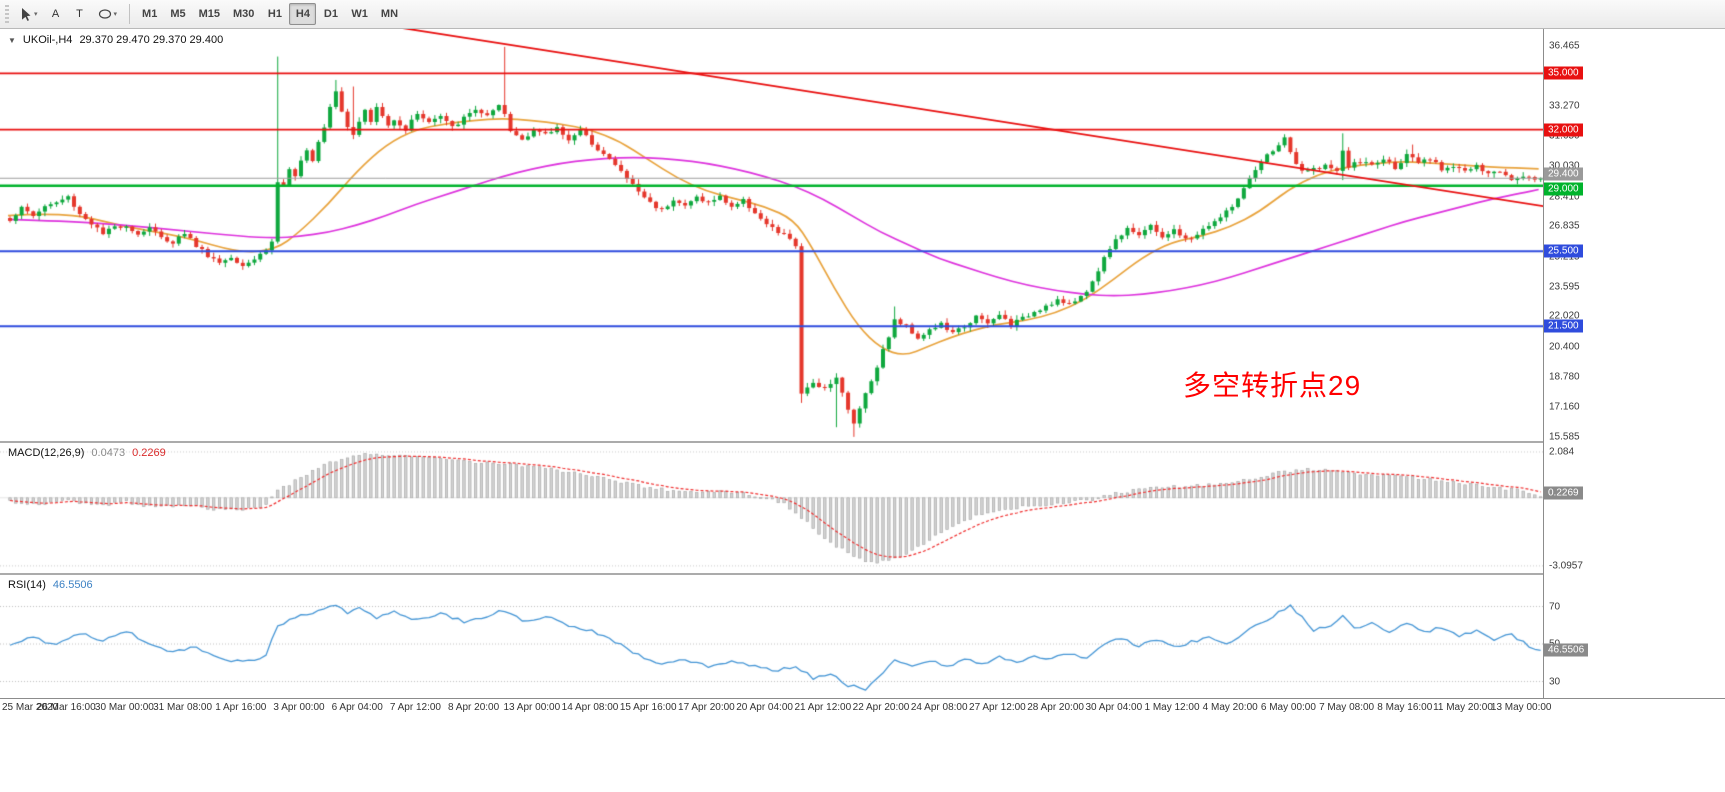 The height and width of the screenshot is (792, 1725). What do you see at coordinates (1563, 493) in the screenshot?
I see `macd-current-value-badge: 0.2269` at bounding box center [1563, 493].